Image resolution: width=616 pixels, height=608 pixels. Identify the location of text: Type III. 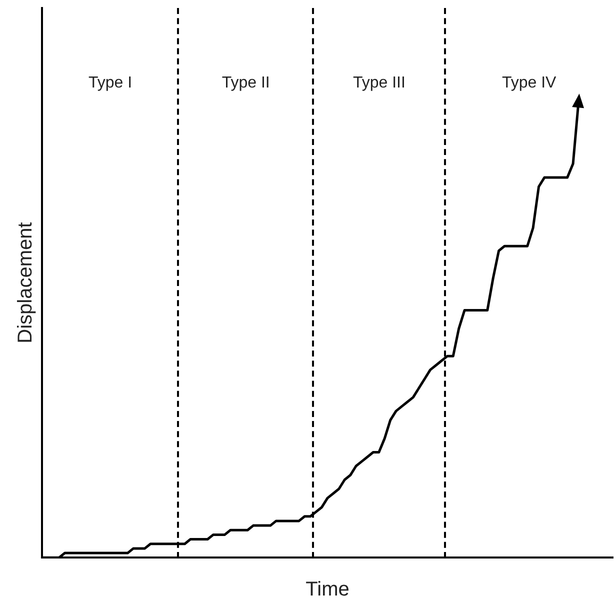
(379, 83).